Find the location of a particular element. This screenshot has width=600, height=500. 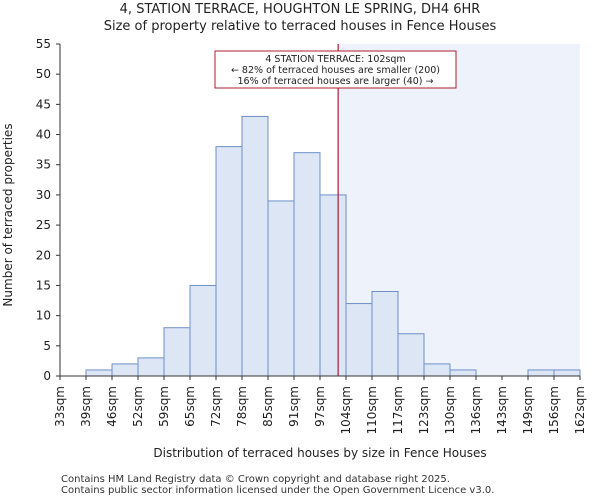

x-tick-label-143sqm: 143sqm is located at coordinates (502, 410).